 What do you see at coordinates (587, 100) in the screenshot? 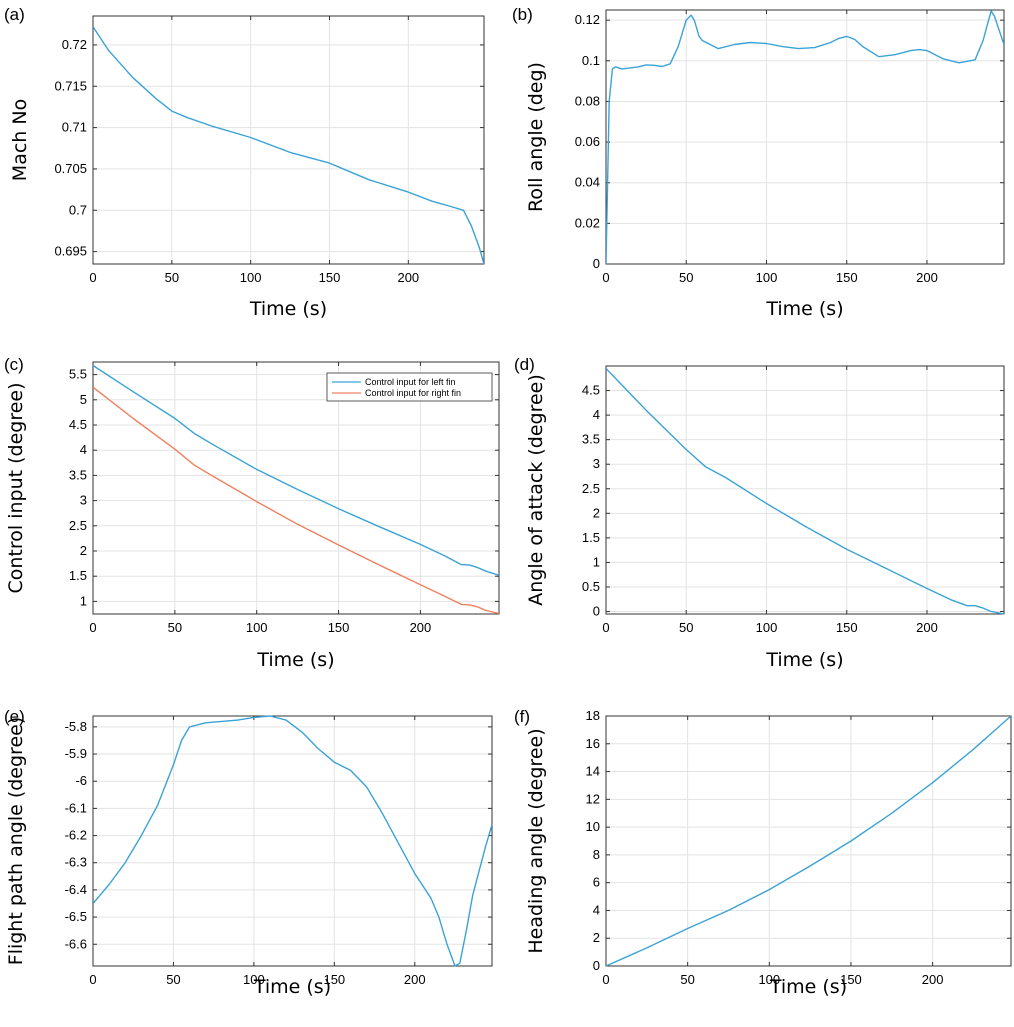
I see `y-tick-label: 0.08` at bounding box center [587, 100].